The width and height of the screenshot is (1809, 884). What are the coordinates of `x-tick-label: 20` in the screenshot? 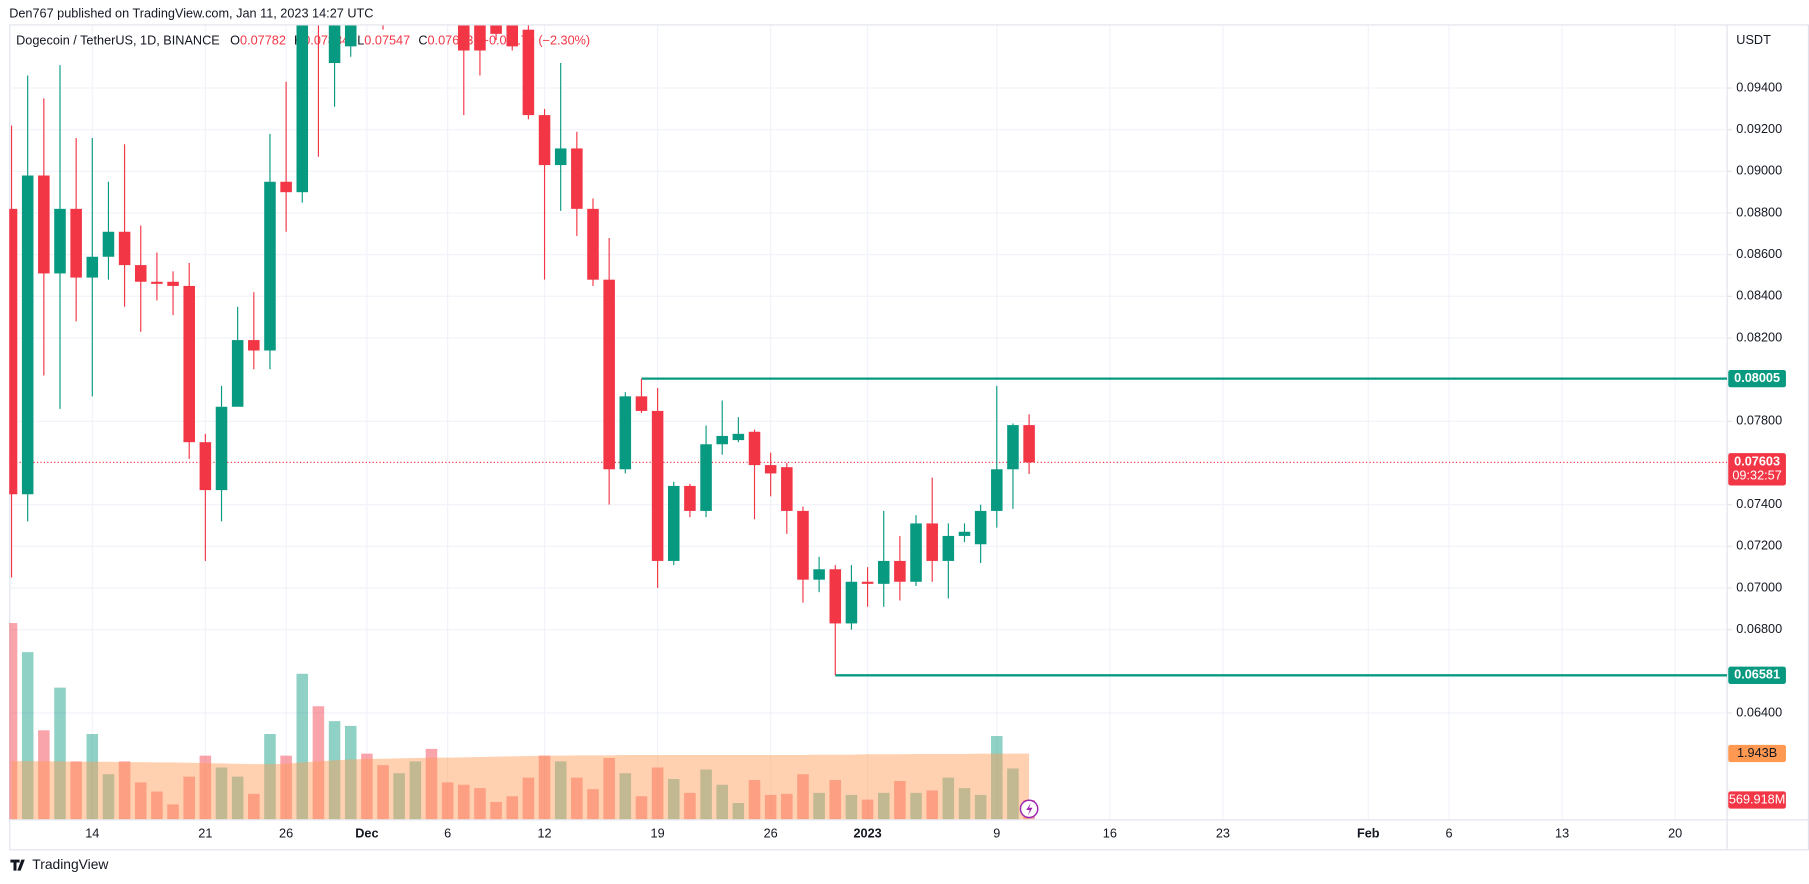 It's located at (1675, 834).